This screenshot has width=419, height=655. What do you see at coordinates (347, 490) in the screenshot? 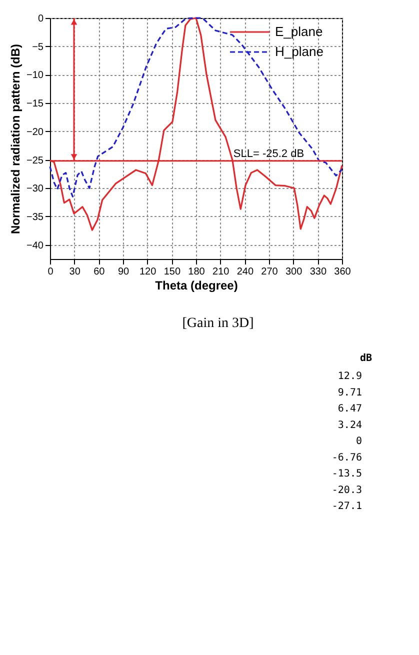
I see `text: -20.3` at bounding box center [347, 490].